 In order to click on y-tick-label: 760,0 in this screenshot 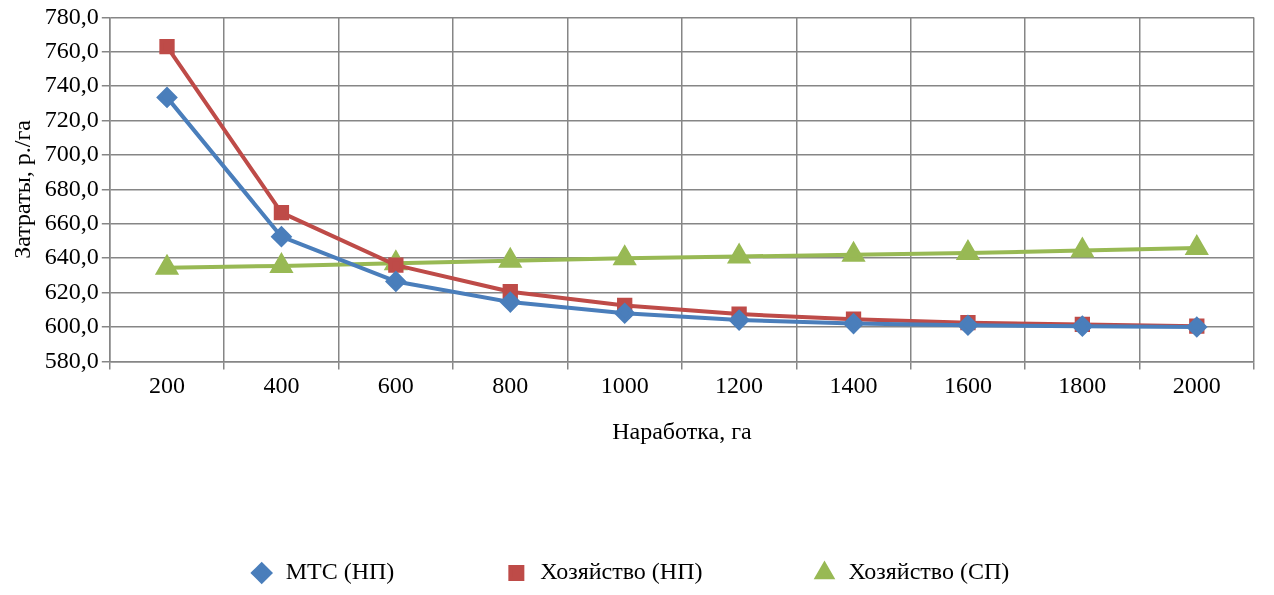, I will do `click(71, 50)`.